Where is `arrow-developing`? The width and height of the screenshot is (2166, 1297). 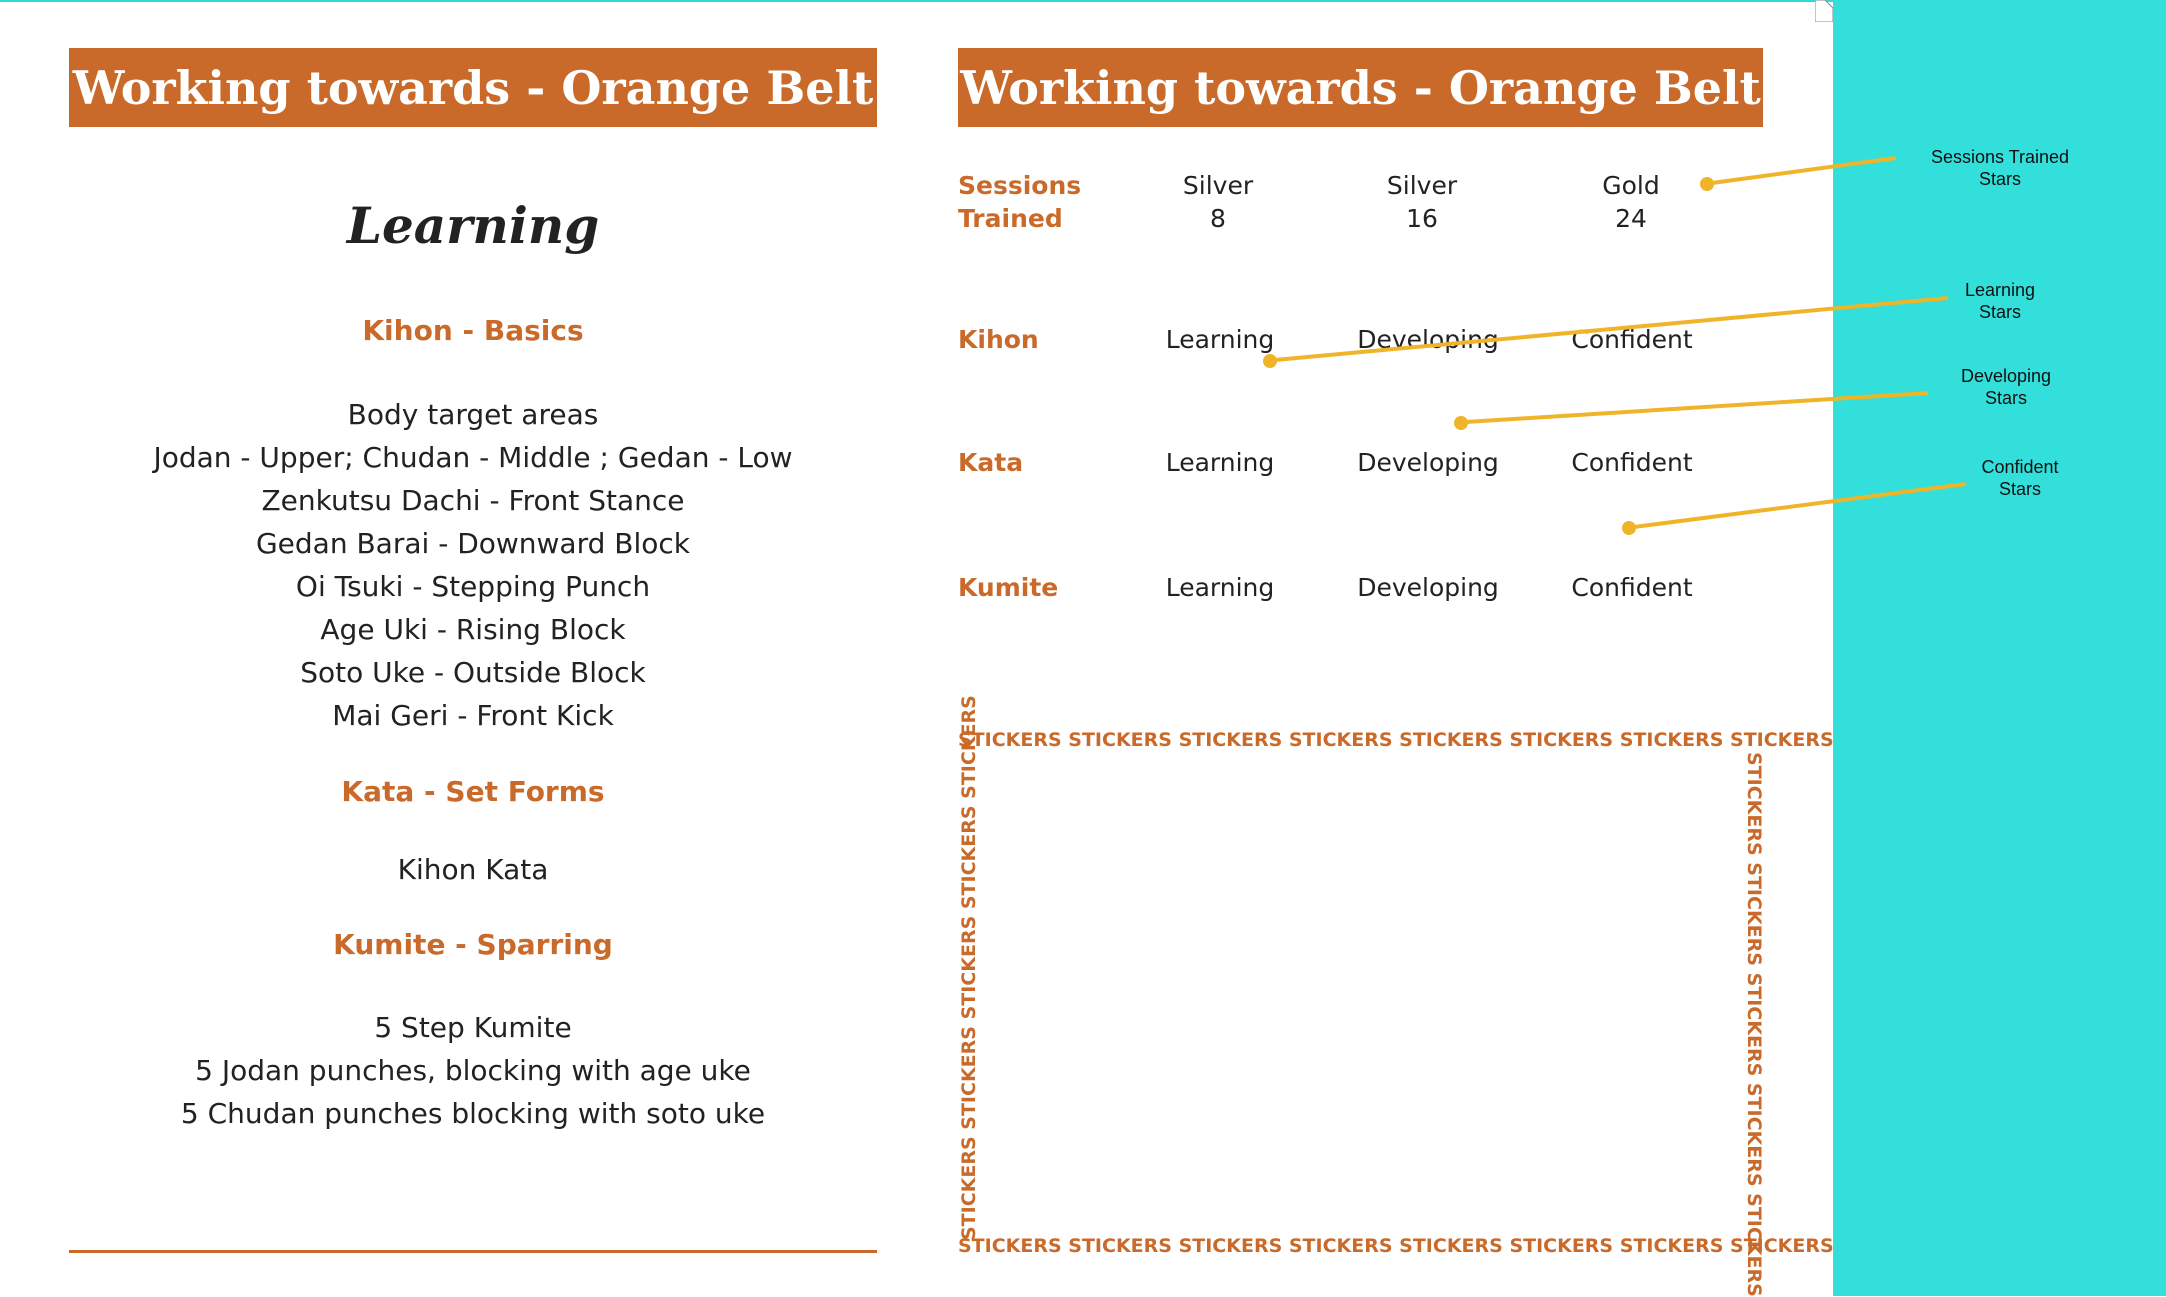 arrow-developing is located at coordinates (1697, 407).